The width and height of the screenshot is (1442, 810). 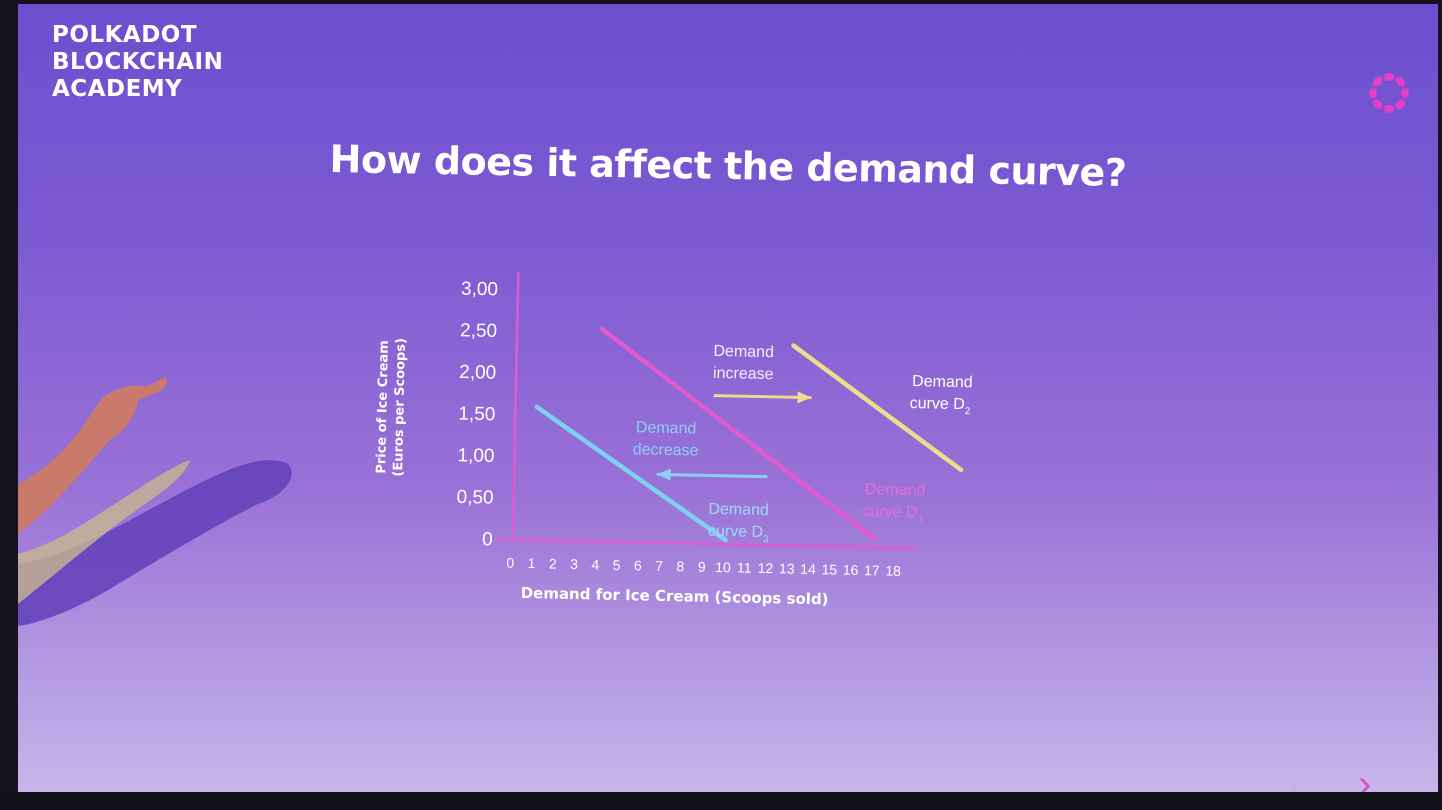 I want to click on x-tick-label: 0, so click(x=510, y=563).